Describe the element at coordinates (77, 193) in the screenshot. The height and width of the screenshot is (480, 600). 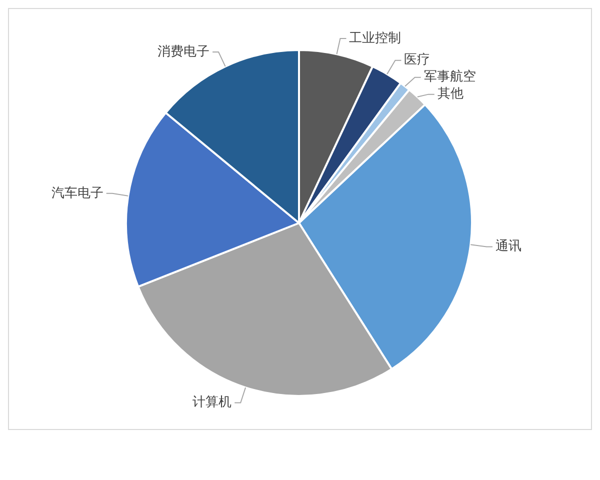
I see `slice-label: 汽车电子` at that location.